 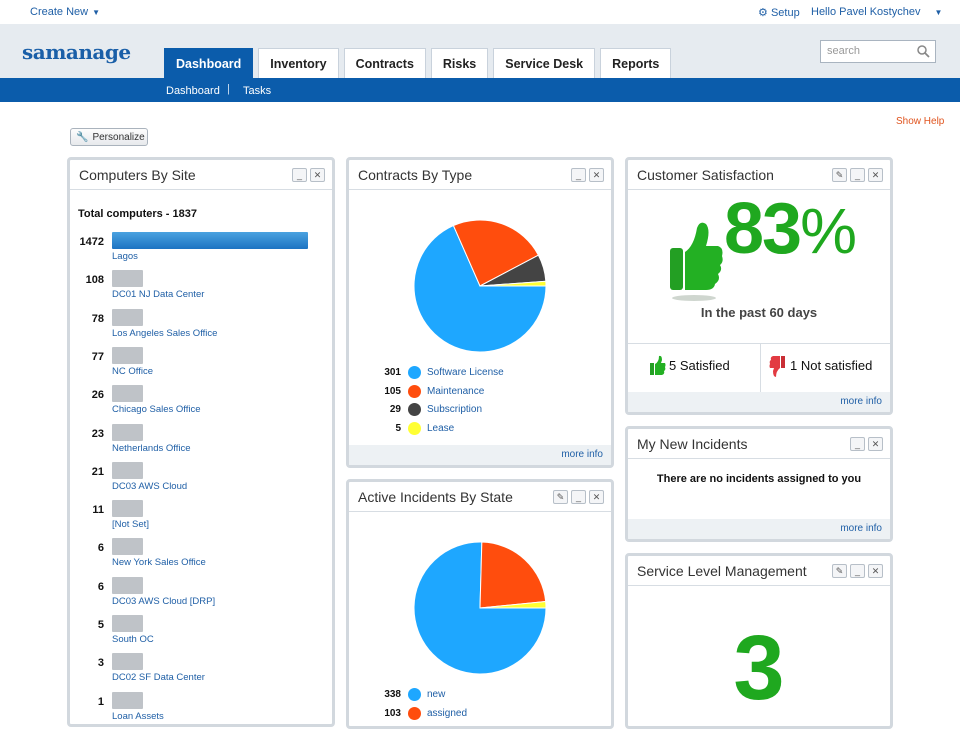 I want to click on site-count: 1472, so click(x=91, y=242).